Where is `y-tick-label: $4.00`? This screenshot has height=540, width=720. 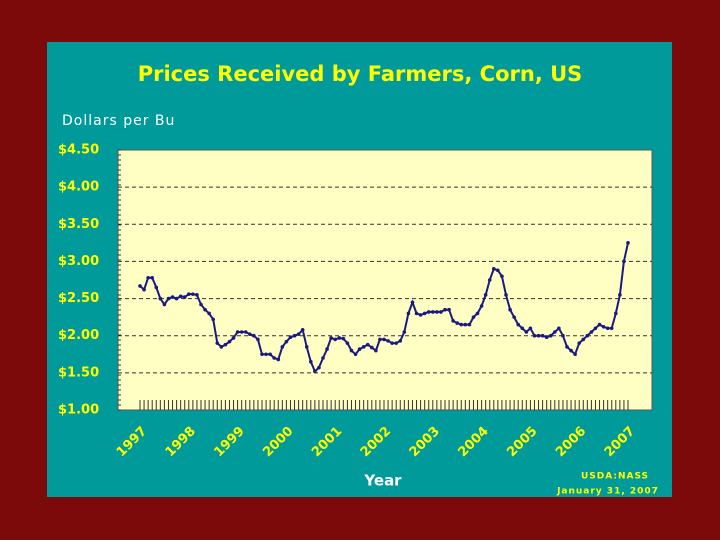
y-tick-label: $4.00 is located at coordinates (78, 187).